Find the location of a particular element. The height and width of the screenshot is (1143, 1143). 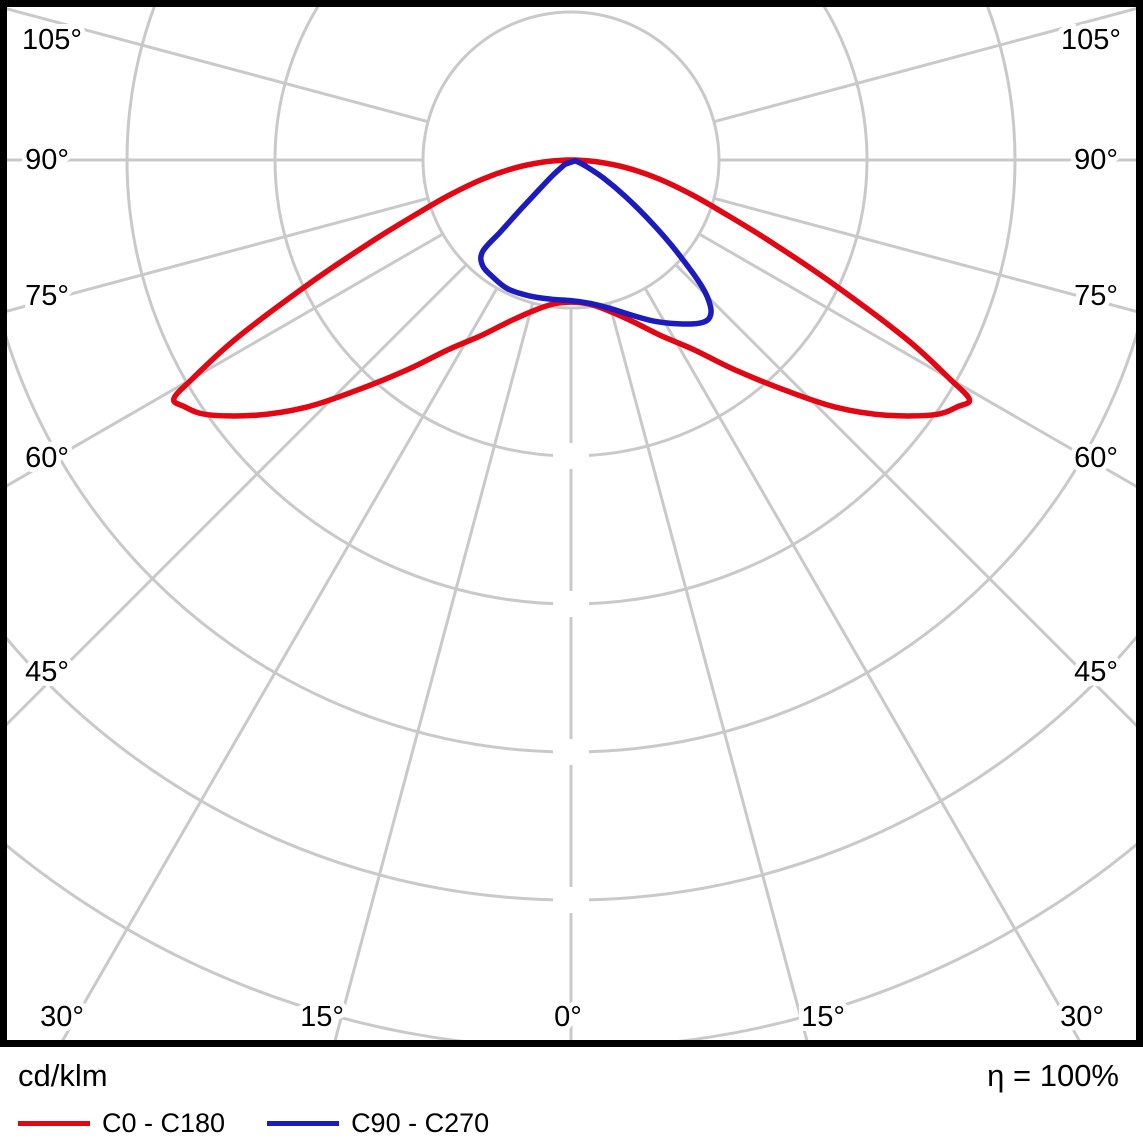

grid-radial--75 is located at coordinates (216, 255).